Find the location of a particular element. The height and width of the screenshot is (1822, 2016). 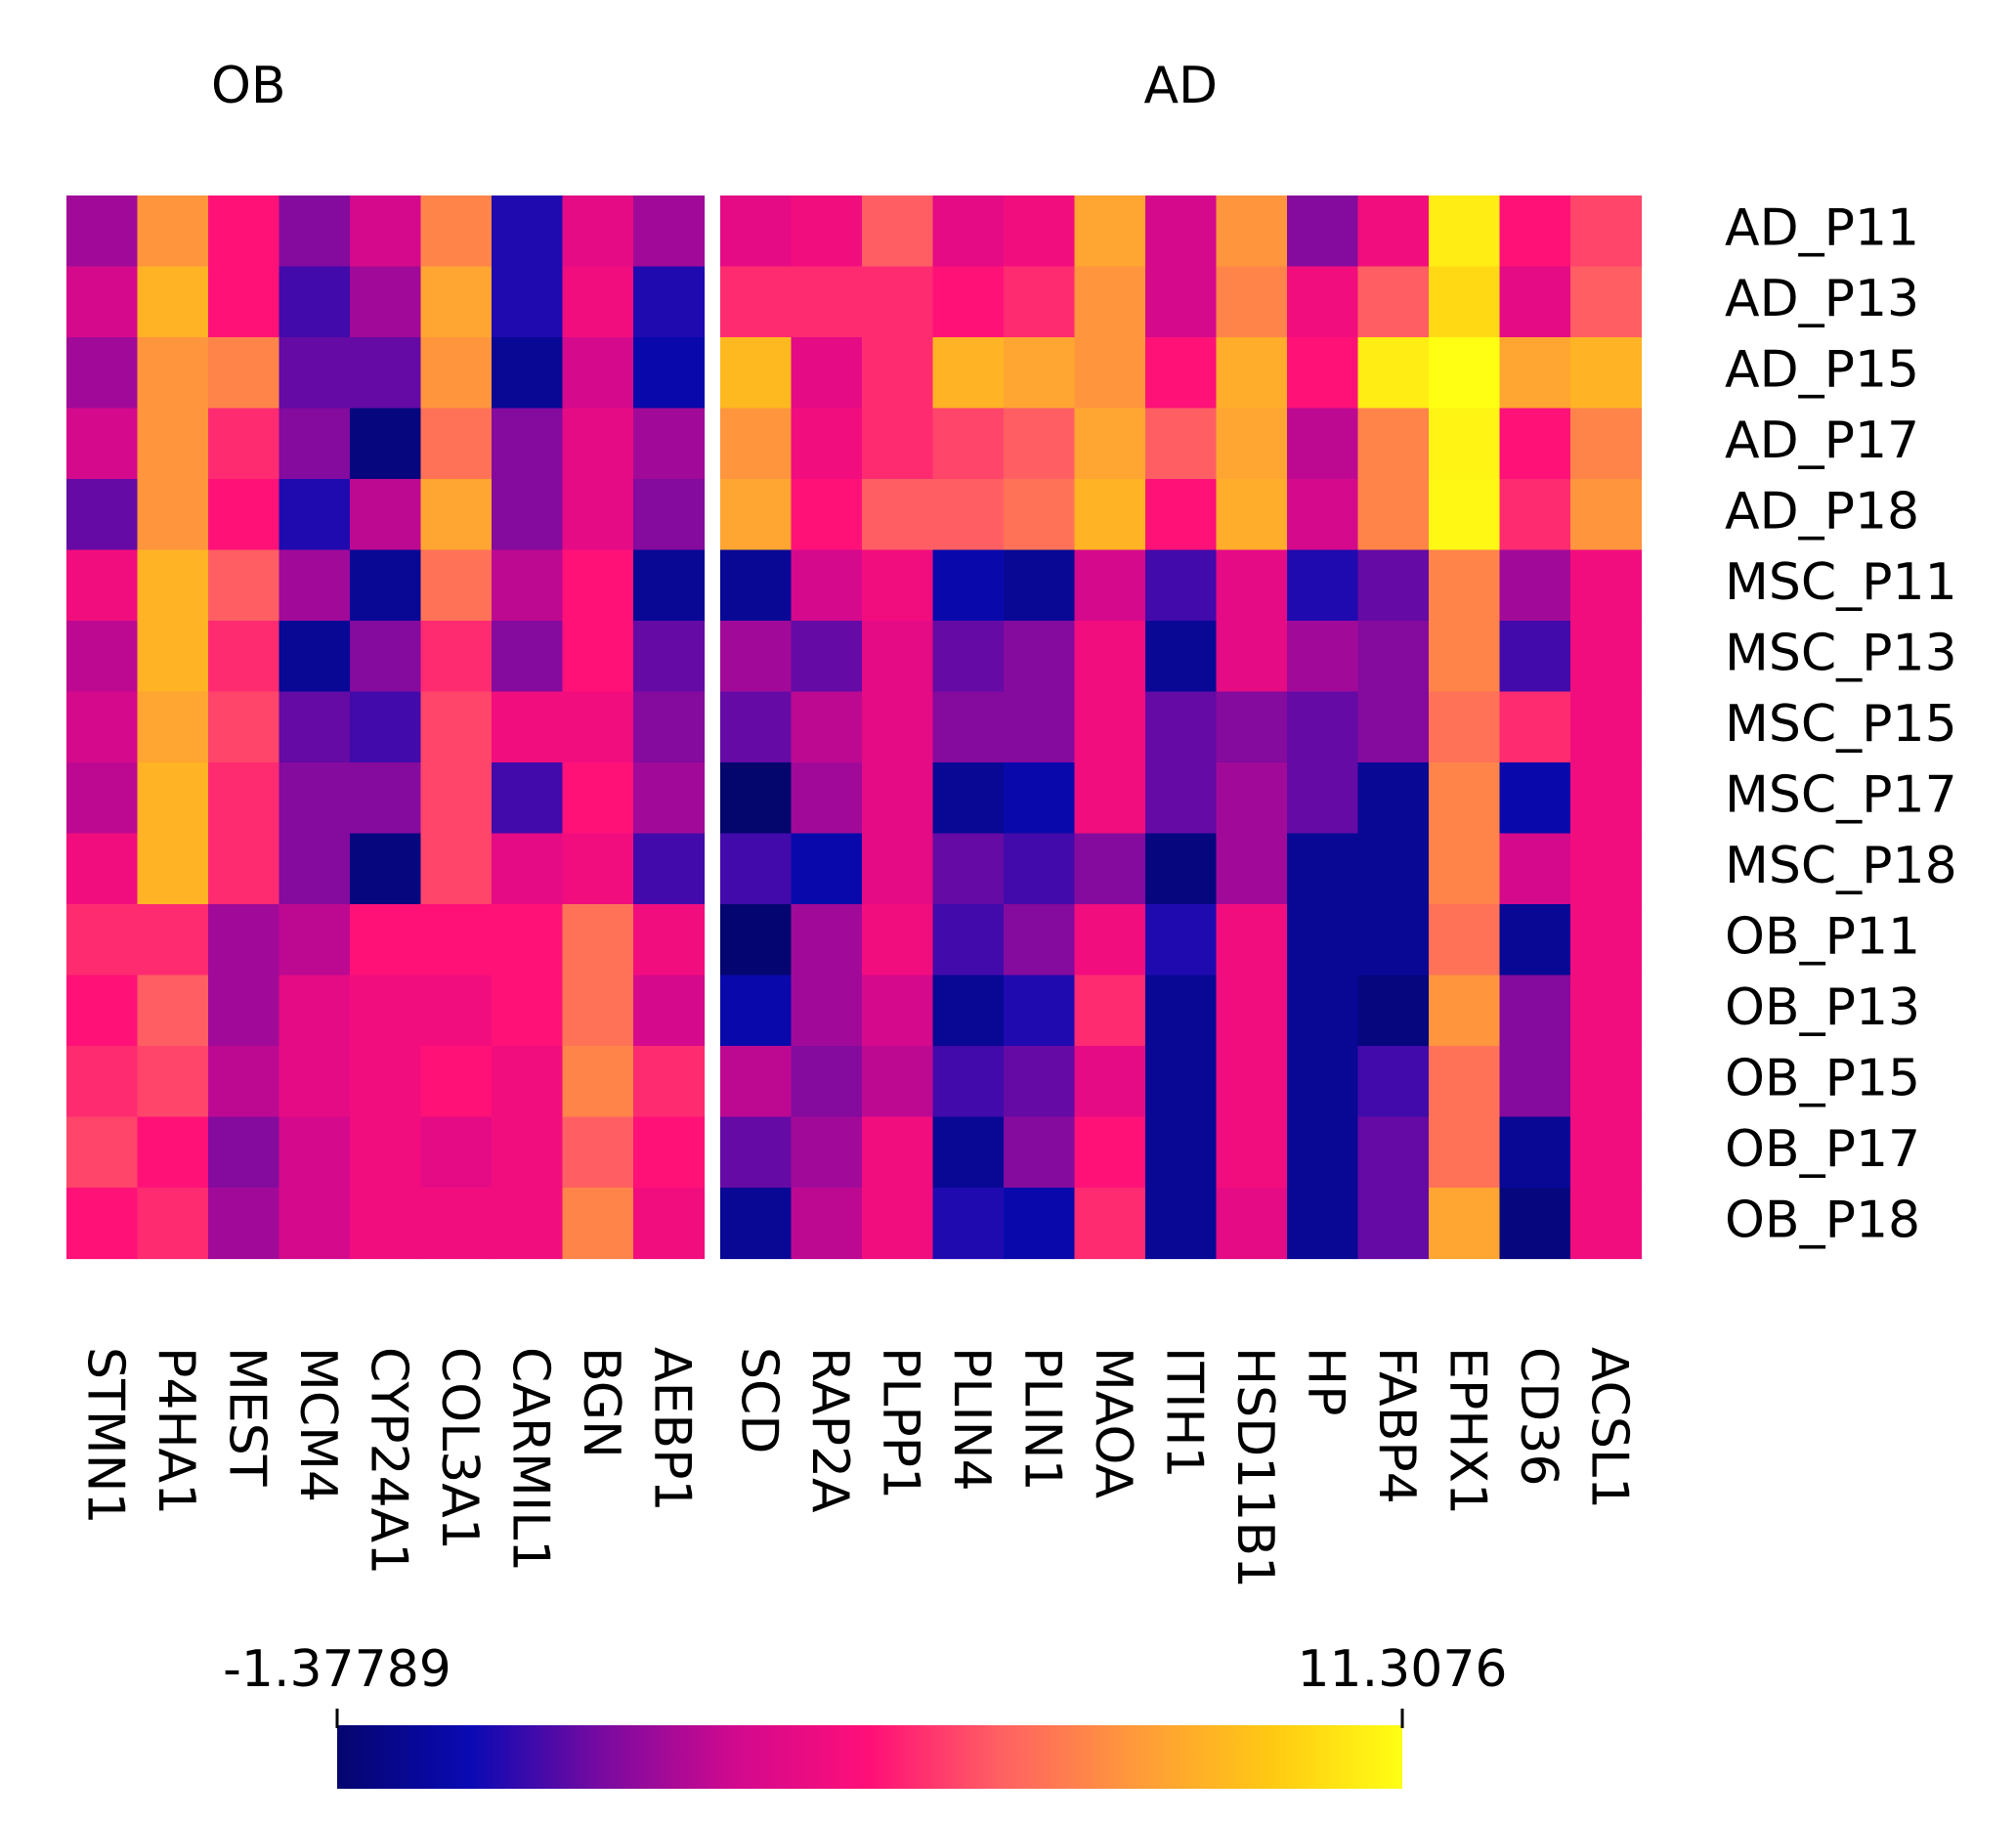

row-label-ob-p15: OB_P15 is located at coordinates (1822, 1078).